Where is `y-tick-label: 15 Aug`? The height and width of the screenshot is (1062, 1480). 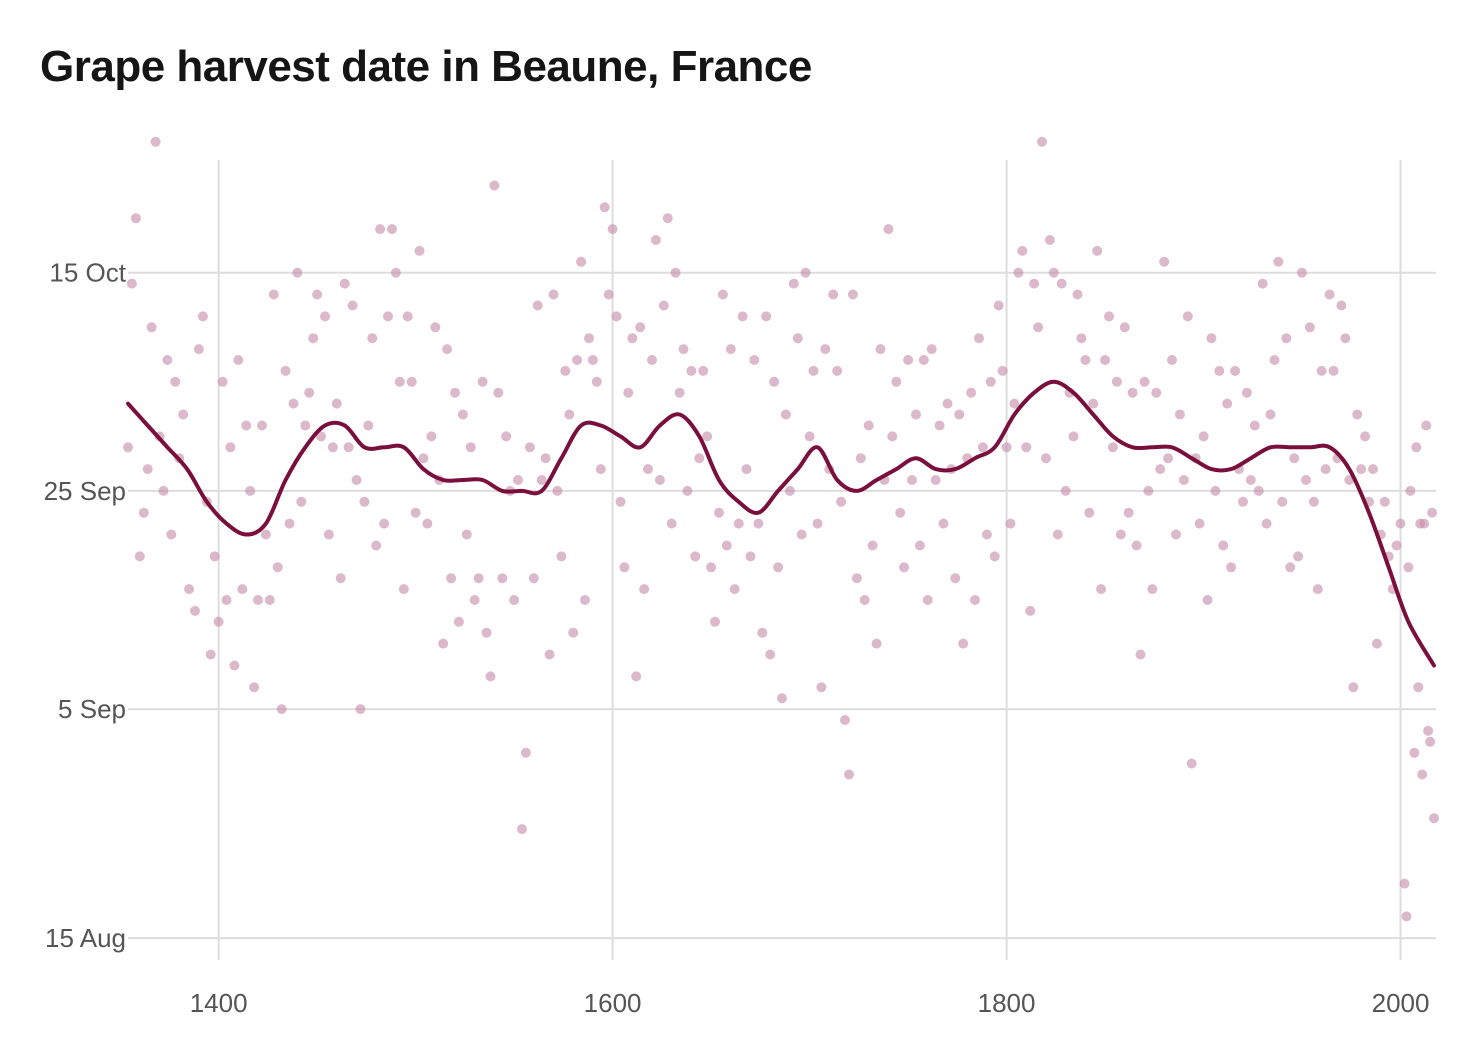 y-tick-label: 15 Aug is located at coordinates (85, 938).